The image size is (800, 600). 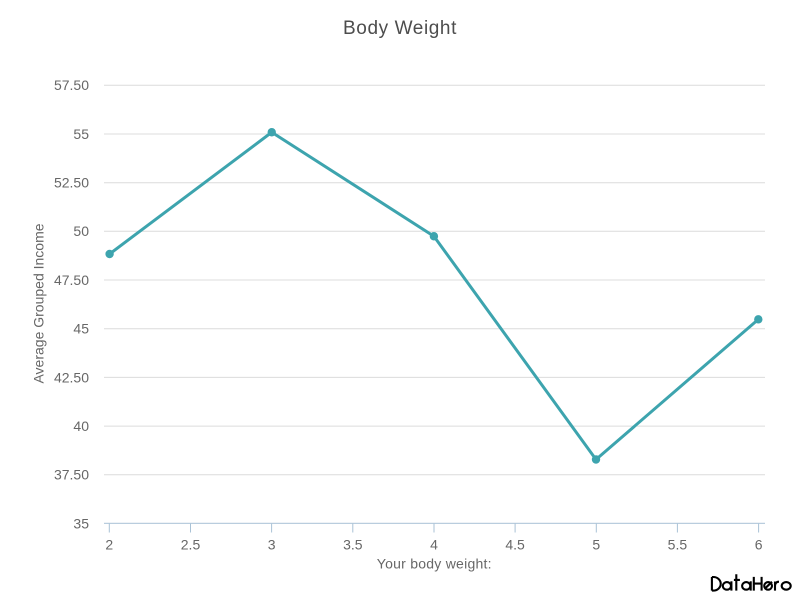 I want to click on svg-text: 47.50, so click(x=71, y=280).